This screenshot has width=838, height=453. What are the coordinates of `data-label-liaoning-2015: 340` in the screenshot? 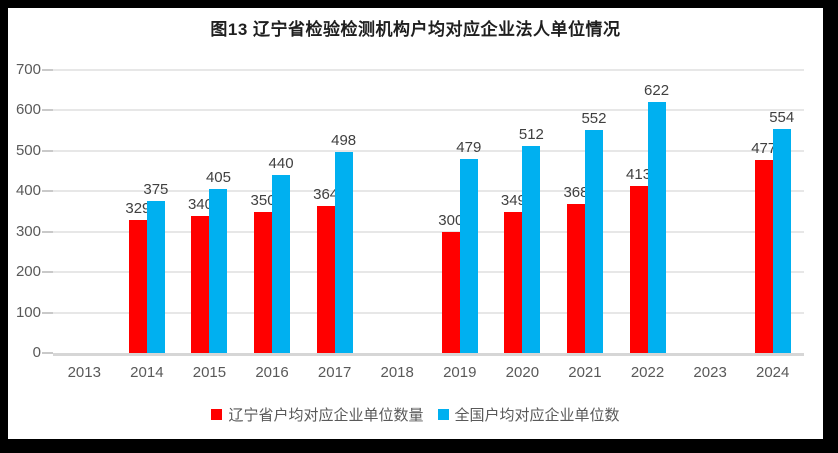 It's located at (200, 204).